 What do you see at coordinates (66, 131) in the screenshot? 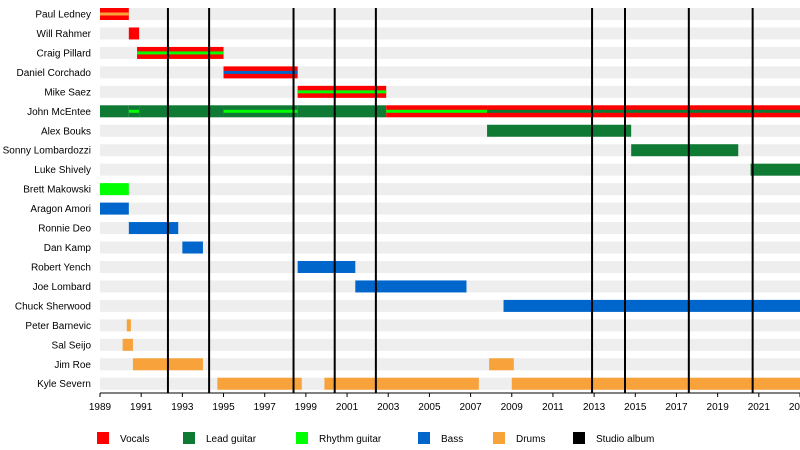
I see `member-name: Alex Bouks` at bounding box center [66, 131].